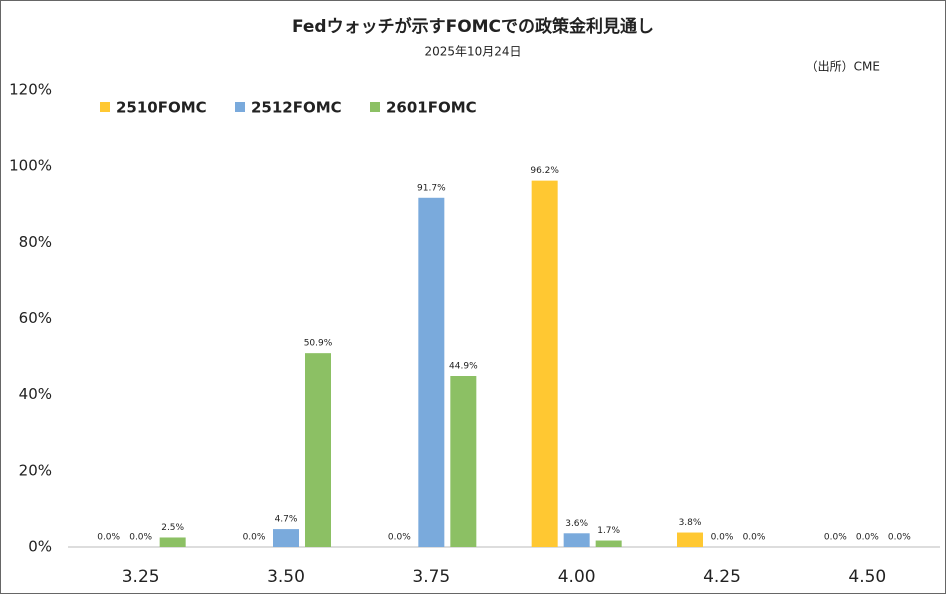 Image resolution: width=947 pixels, height=595 pixels. Describe the element at coordinates (286, 577) in the screenshot. I see `x-tick-label: 3.50` at that location.